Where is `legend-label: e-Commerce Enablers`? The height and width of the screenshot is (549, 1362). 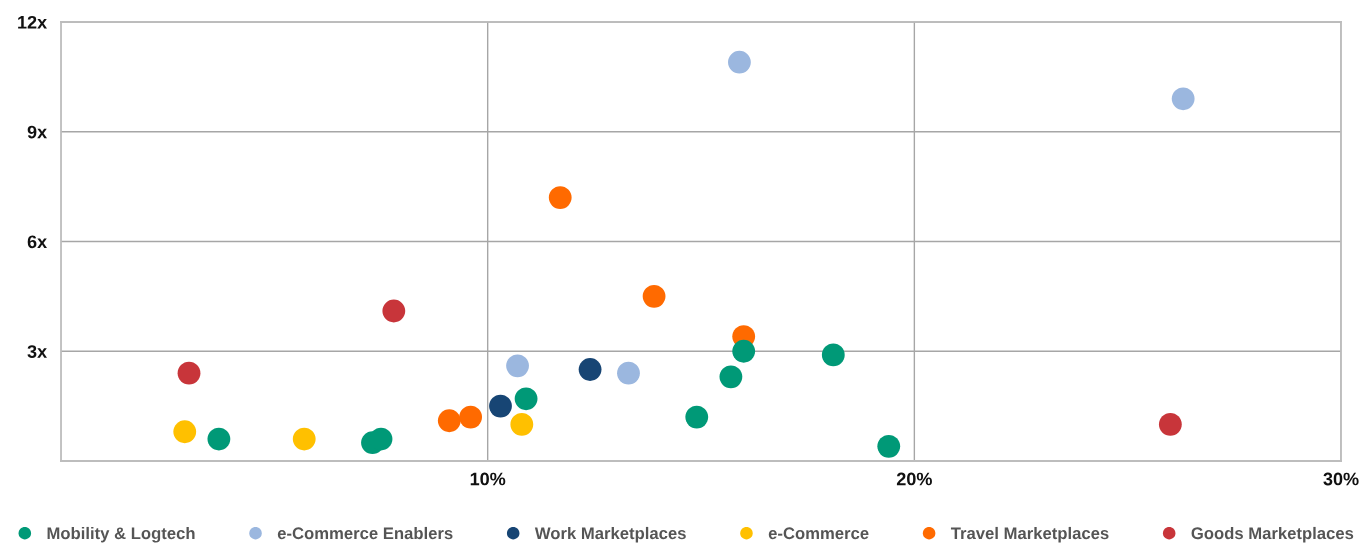 legend-label: e-Commerce Enablers is located at coordinates (365, 533).